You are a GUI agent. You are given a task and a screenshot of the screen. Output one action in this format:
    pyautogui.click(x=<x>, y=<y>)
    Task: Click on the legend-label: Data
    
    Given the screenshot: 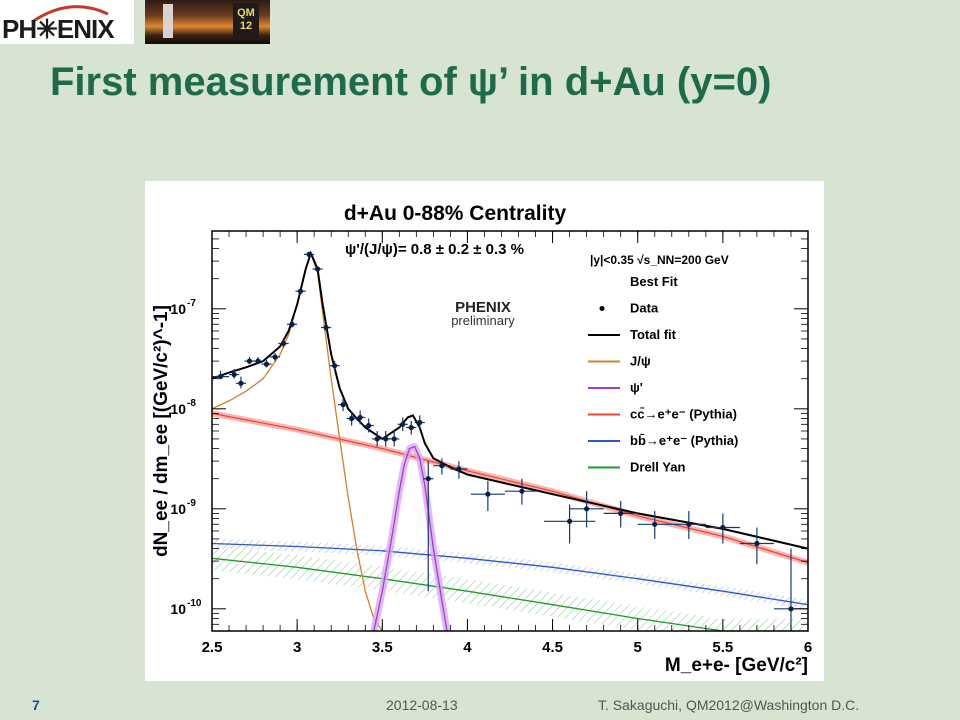 What is the action you would take?
    pyautogui.click(x=644, y=308)
    